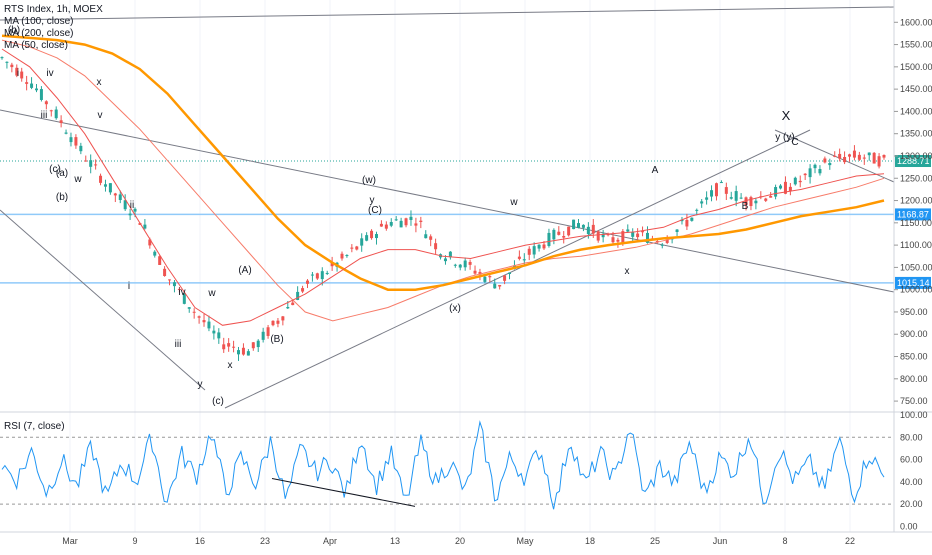 This screenshot has width=932, height=555. Describe the element at coordinates (655, 541) in the screenshot. I see `time-tick-label: 25` at that location.